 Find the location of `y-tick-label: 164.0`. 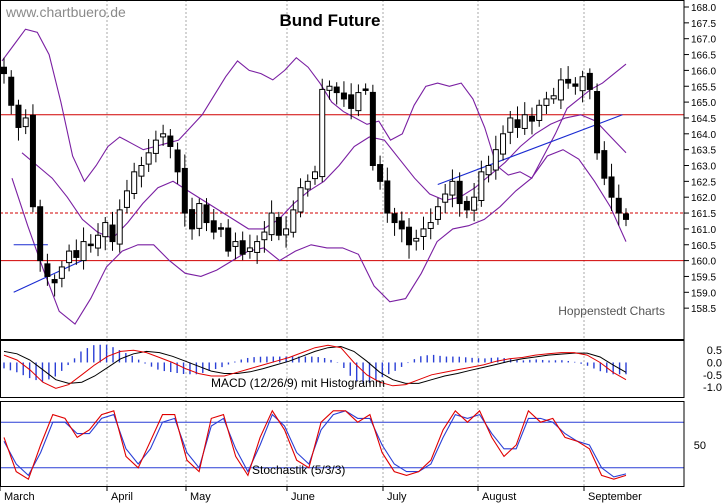

y-tick-label: 164.0 is located at coordinates (703, 135).